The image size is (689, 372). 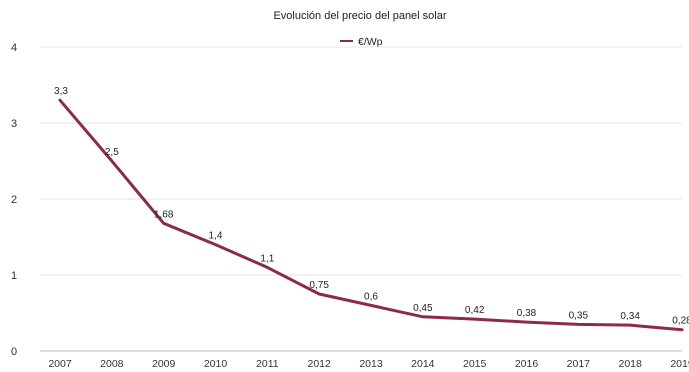 I want to click on x-tick-label: 2007, so click(x=60, y=364).